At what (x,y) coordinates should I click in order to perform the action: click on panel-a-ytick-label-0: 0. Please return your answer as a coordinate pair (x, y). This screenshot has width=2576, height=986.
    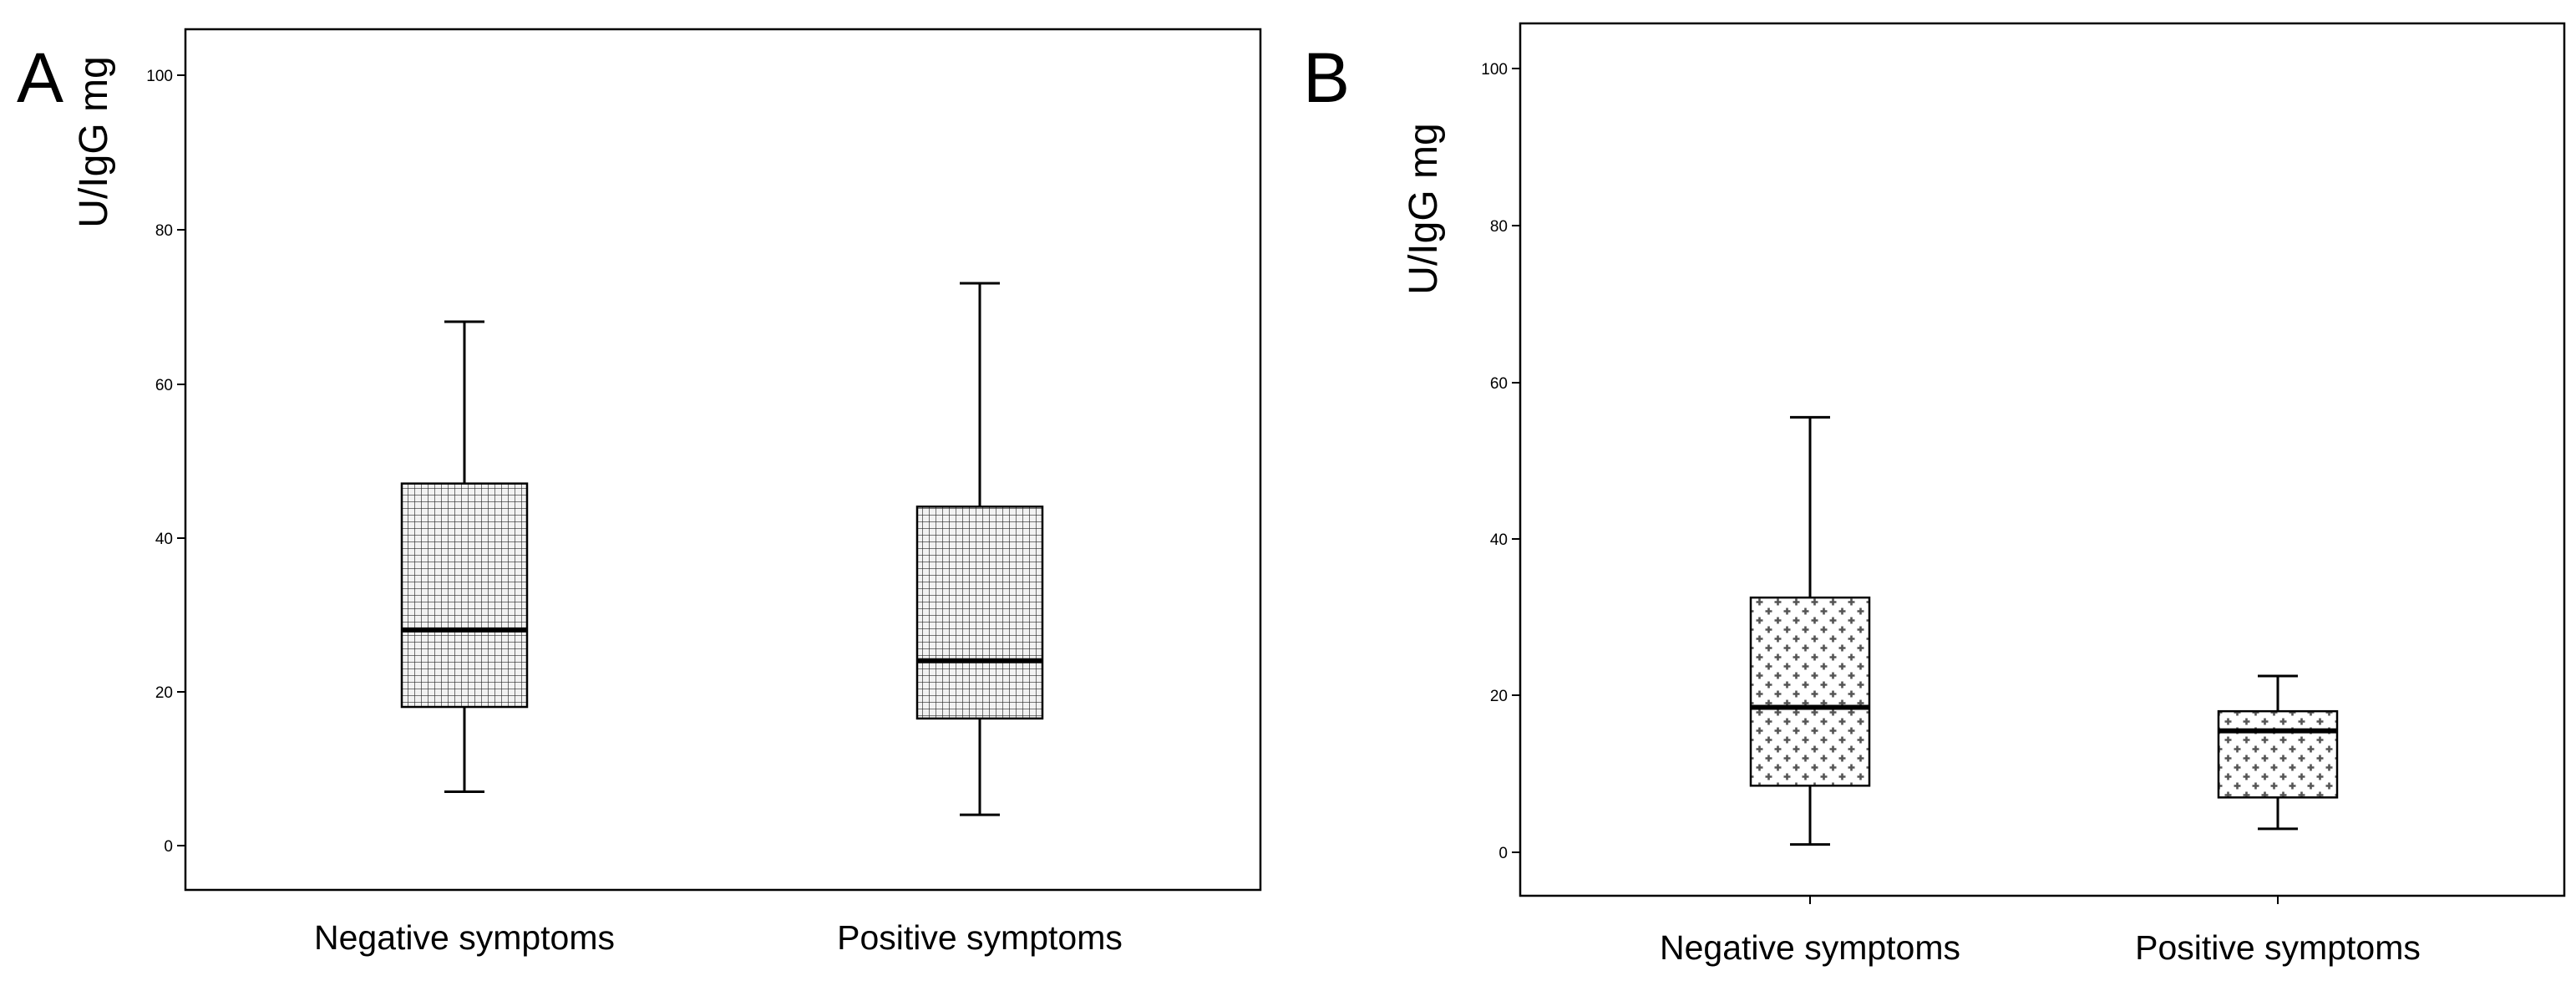
    Looking at the image, I should click on (168, 847).